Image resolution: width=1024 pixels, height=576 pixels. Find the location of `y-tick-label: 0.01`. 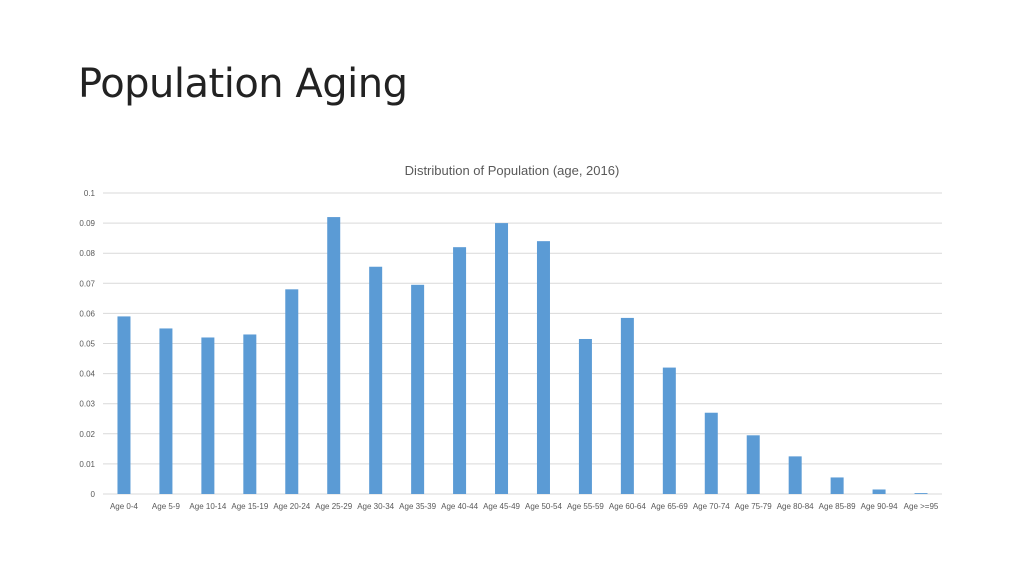

y-tick-label: 0.01 is located at coordinates (87, 464).